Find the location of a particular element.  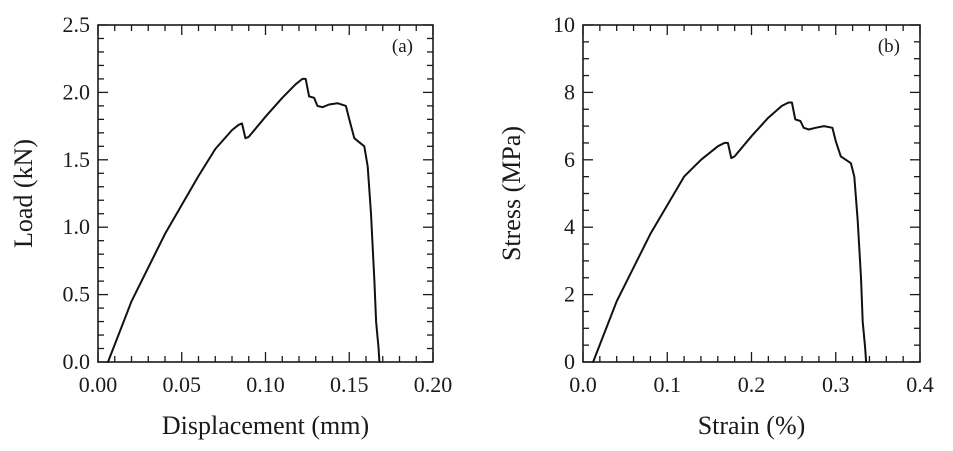

x-tick-label: 0.4 is located at coordinates (920, 384).